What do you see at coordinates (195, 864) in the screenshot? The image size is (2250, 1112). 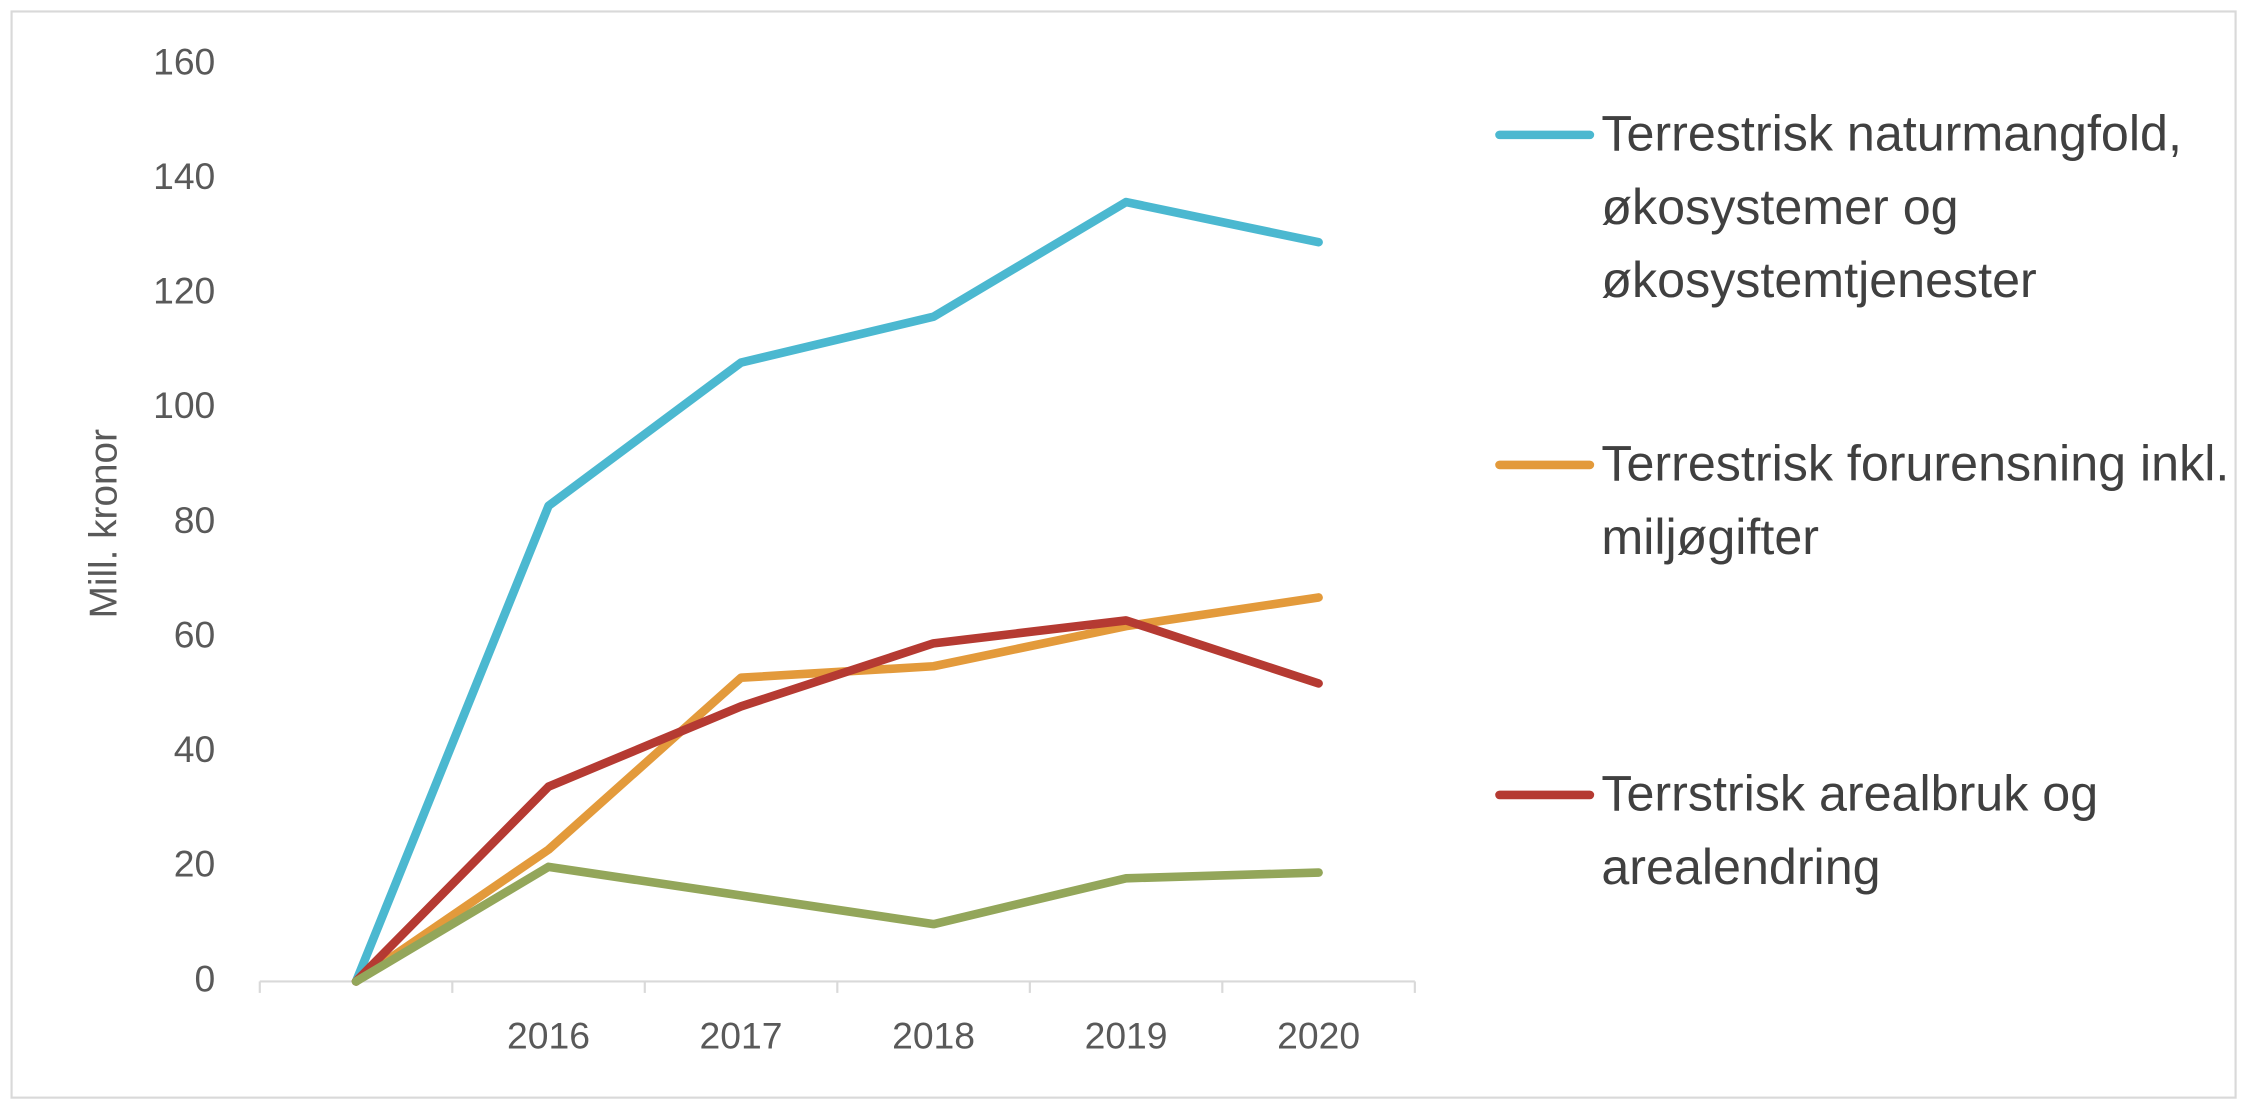 I see `y-tick-label: 20` at bounding box center [195, 864].